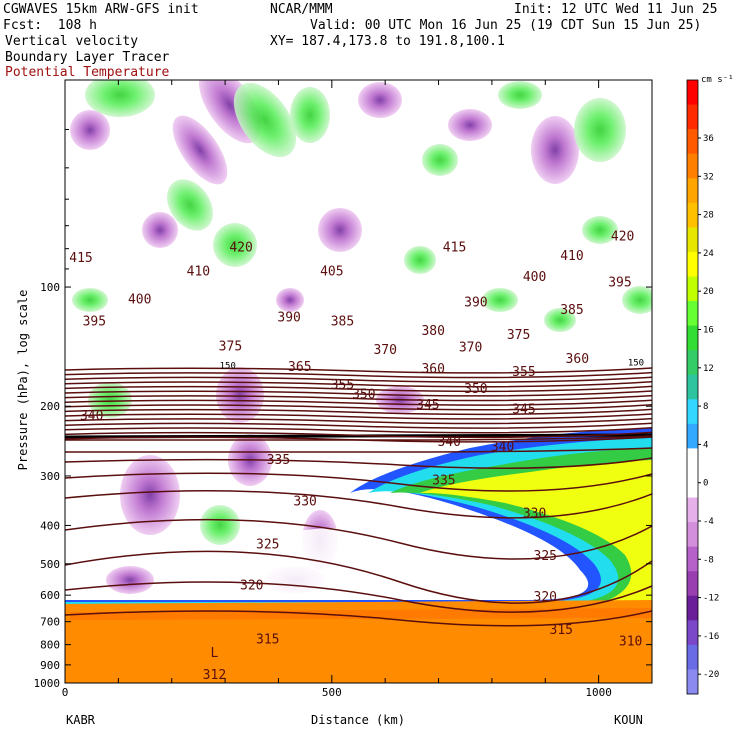  What do you see at coordinates (708, 369) in the screenshot?
I see `colorbar-level-label: 12` at bounding box center [708, 369].